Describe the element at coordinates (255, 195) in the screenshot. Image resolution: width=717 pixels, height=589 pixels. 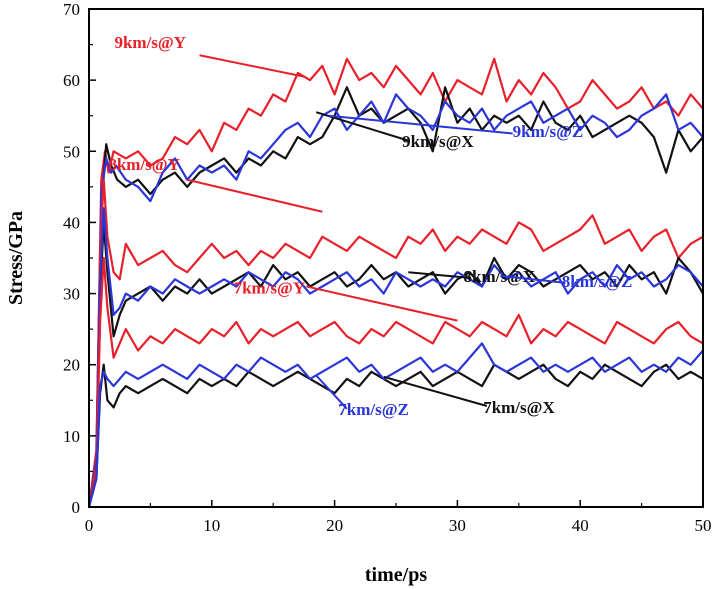
I see `annotation-line-8km-s-y` at that location.